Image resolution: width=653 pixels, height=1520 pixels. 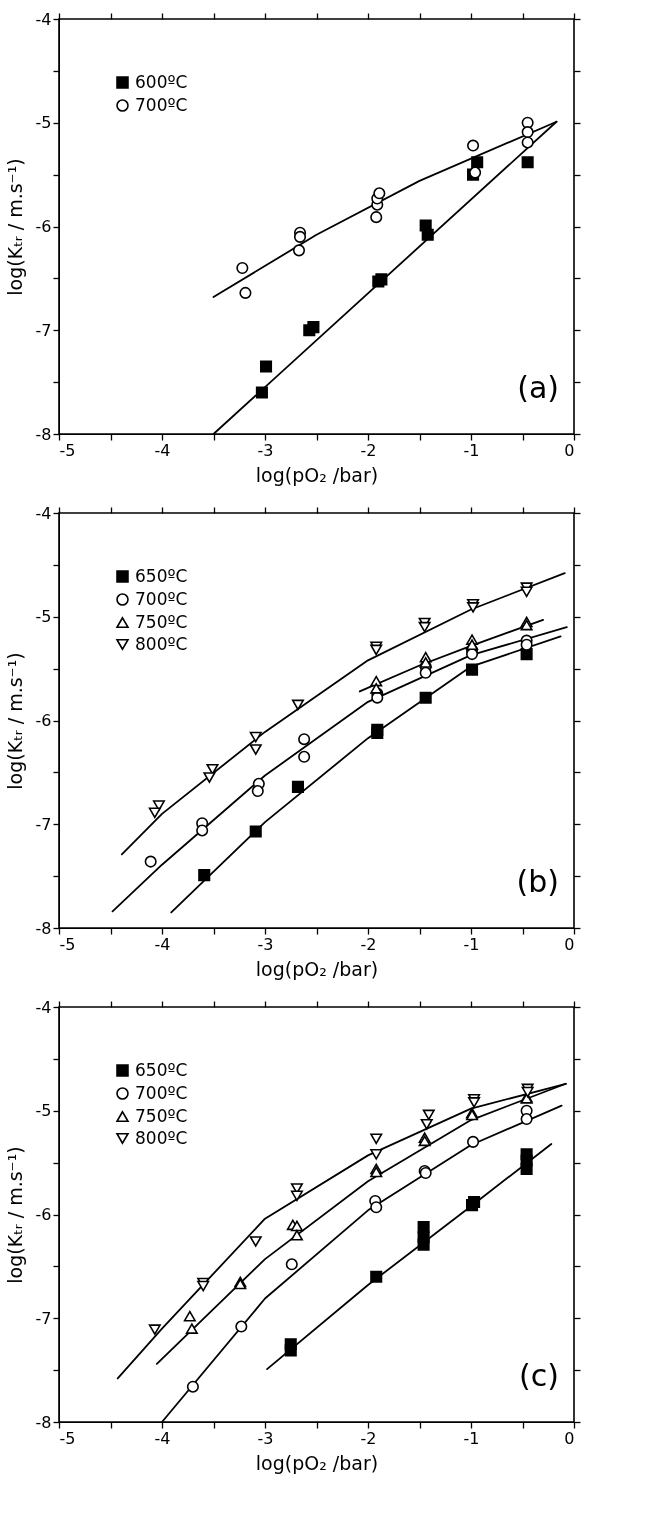 What do you see at coordinates (539, 1375) in the screenshot?
I see `annotation: (c)` at bounding box center [539, 1375].